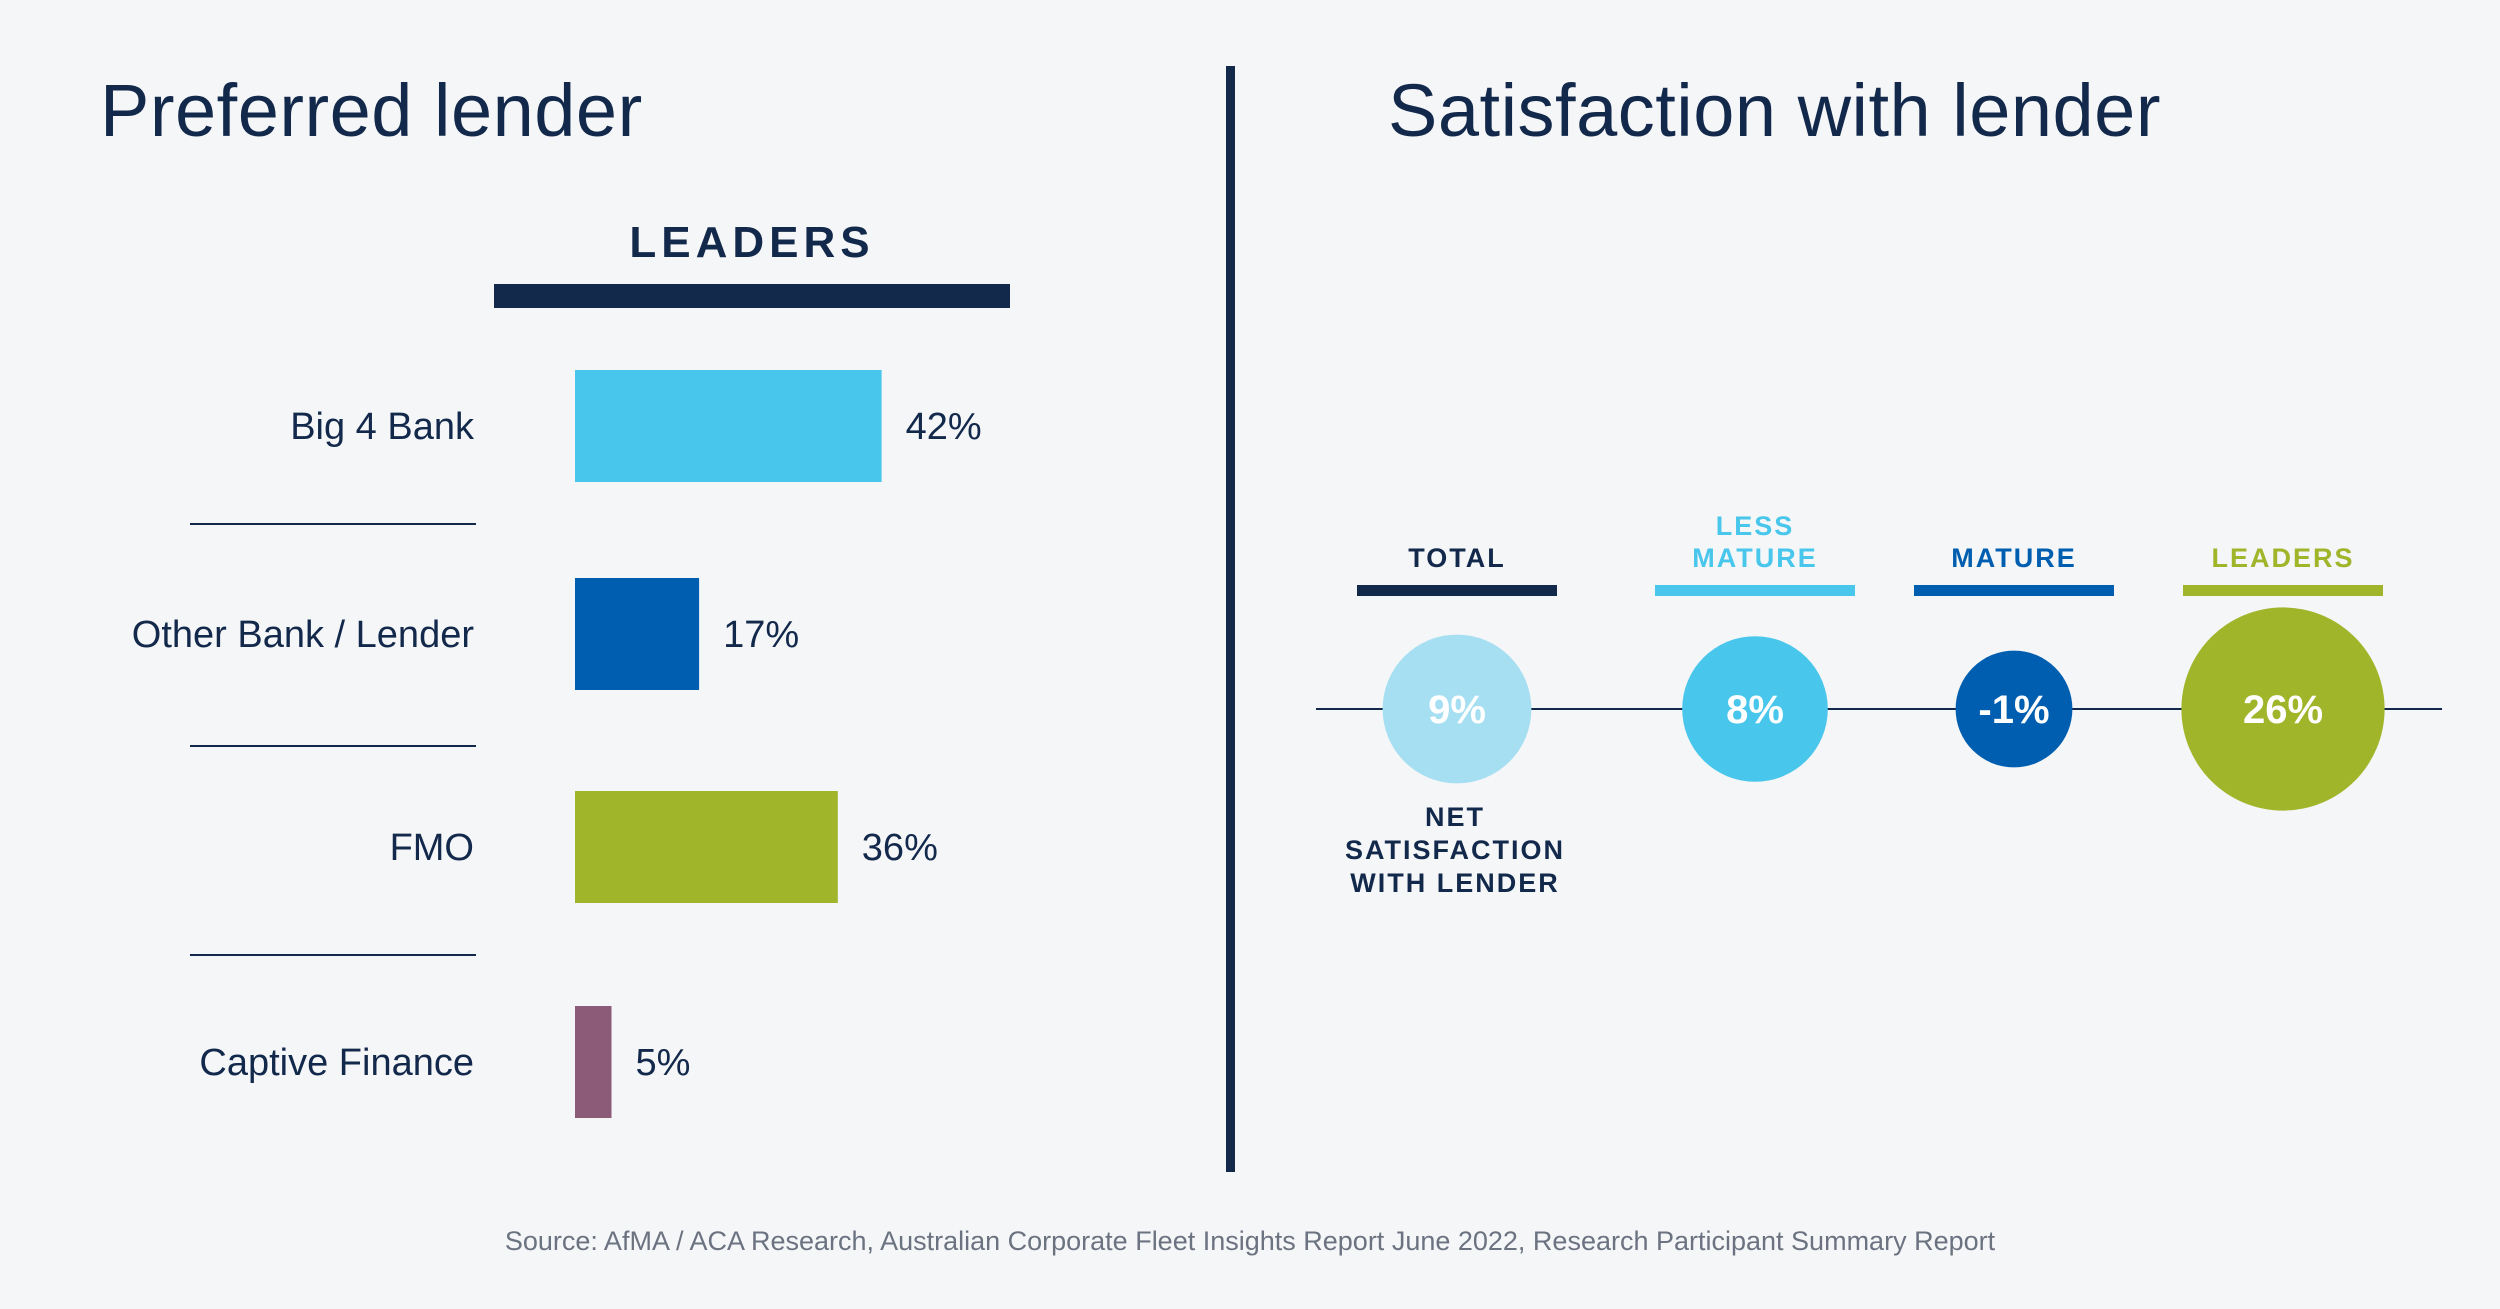 This screenshot has height=1309, width=2500. Describe the element at coordinates (2282, 558) in the screenshot. I see `segment-label: LEADERS` at that location.